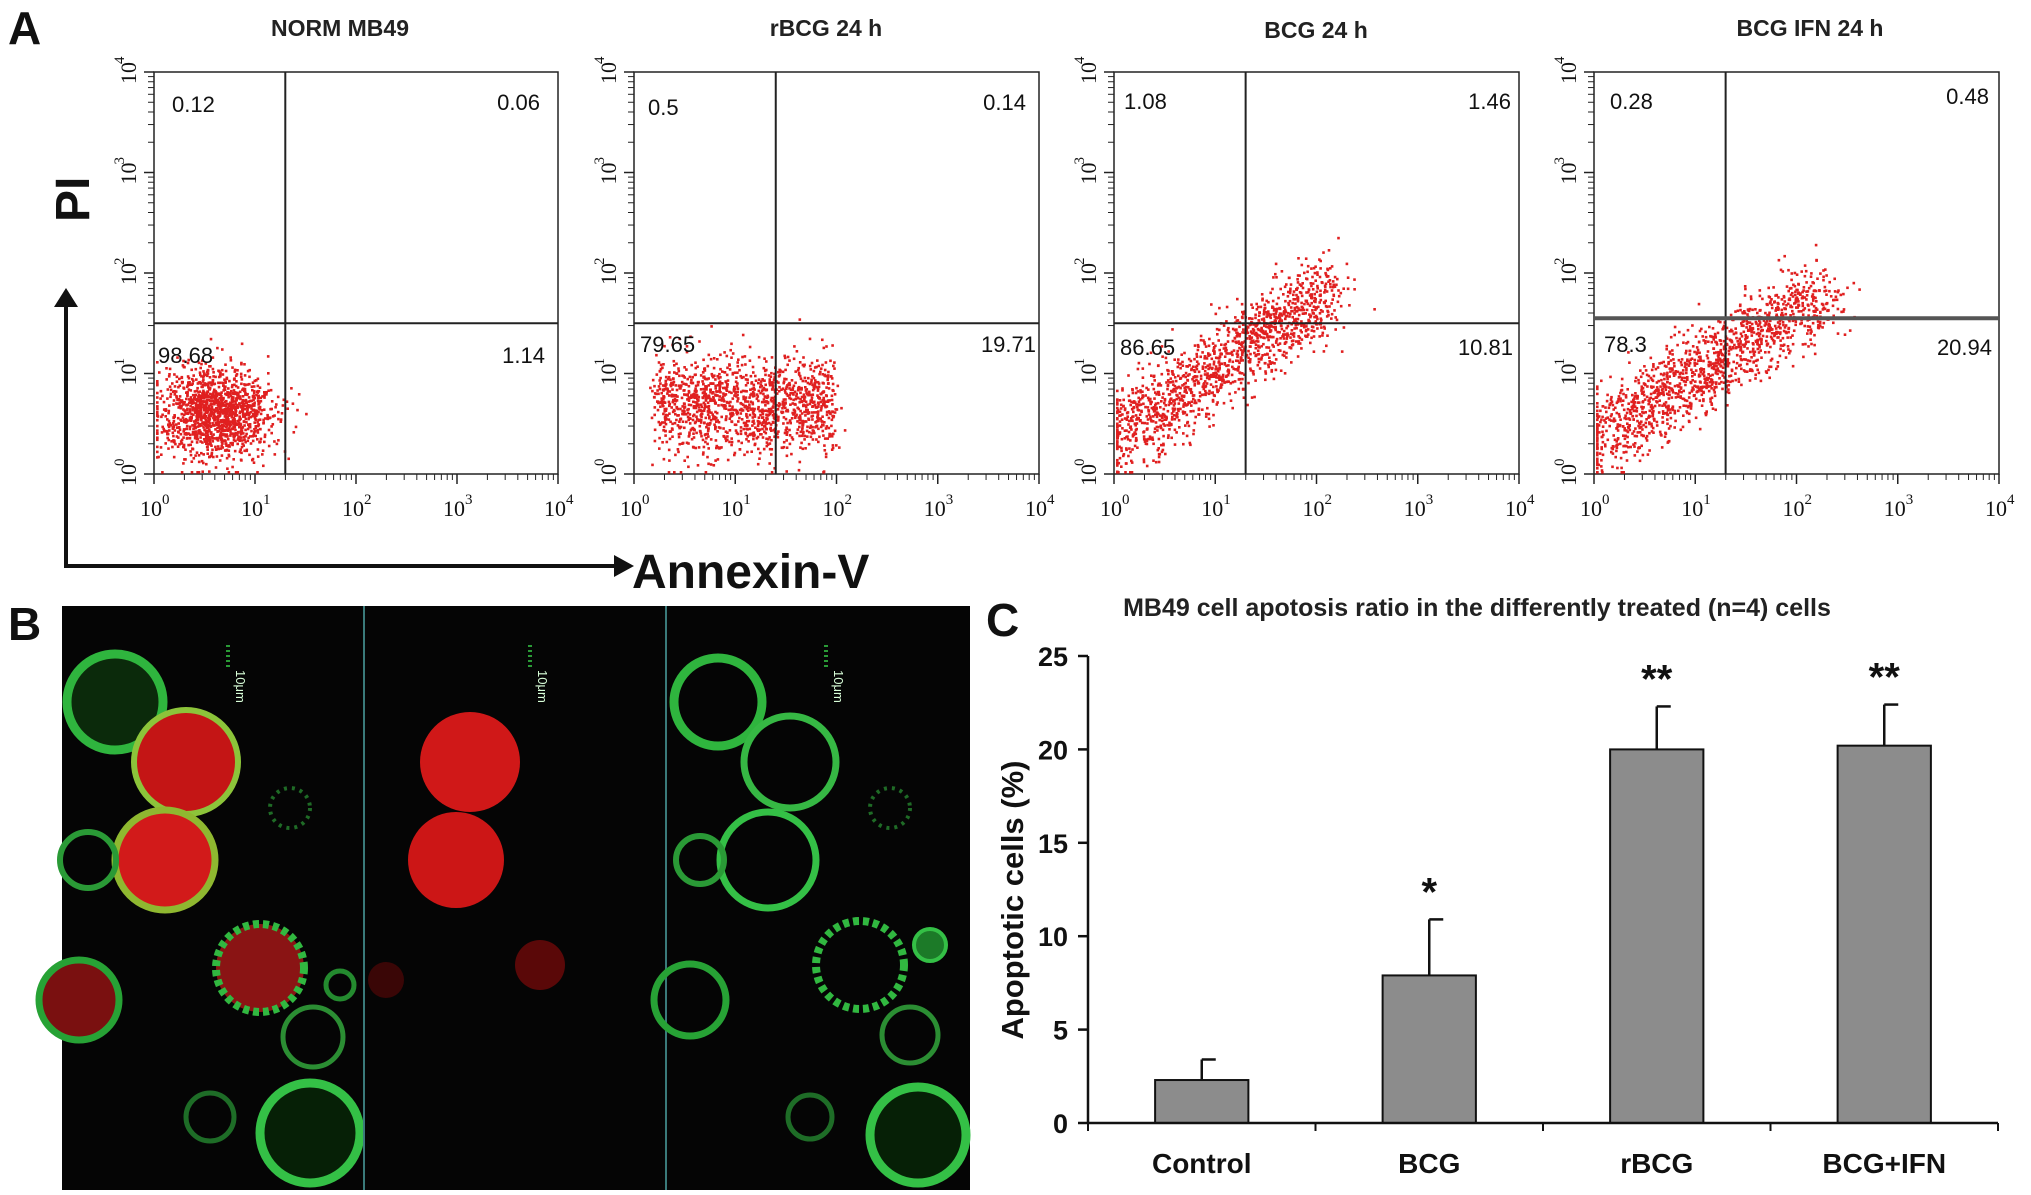  Describe the element at coordinates (646, 500) in the screenshot. I see `x-tick-exponent: 0` at that location.